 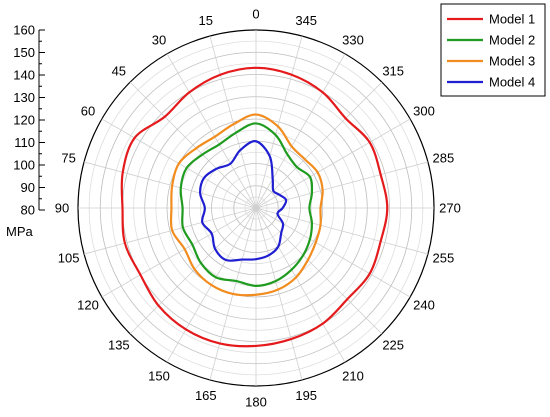 What do you see at coordinates (20, 231) in the screenshot?
I see `radial-axis-unit: MPa` at bounding box center [20, 231].